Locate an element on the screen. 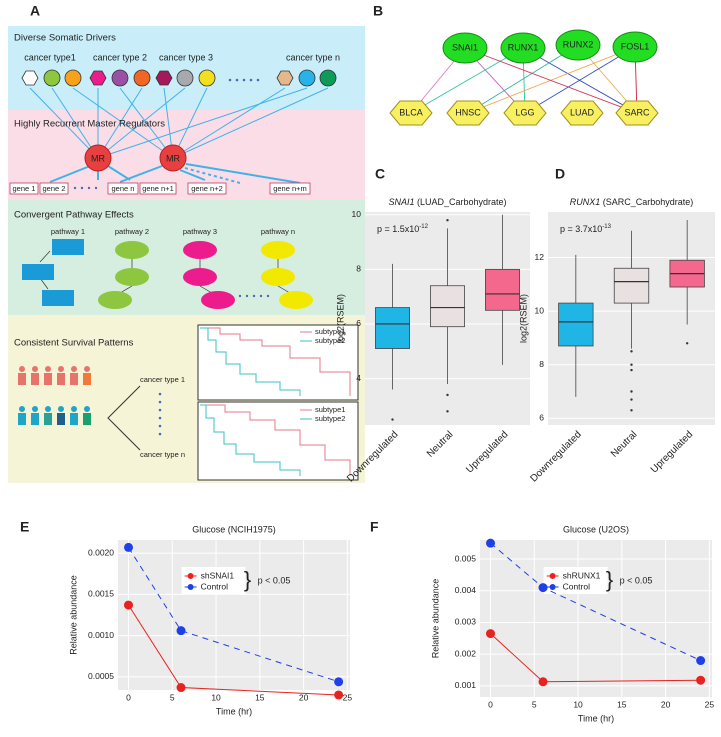  label: pathway 3 is located at coordinates (200, 231).